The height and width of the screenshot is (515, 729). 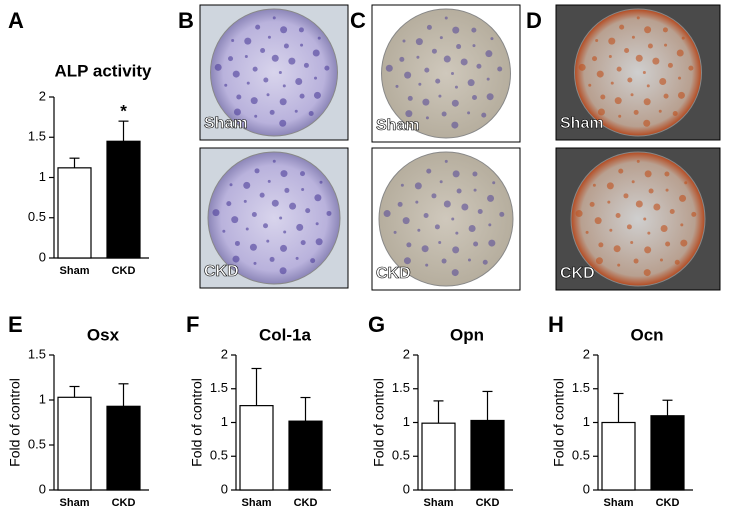 I want to click on well, so click(x=446, y=73).